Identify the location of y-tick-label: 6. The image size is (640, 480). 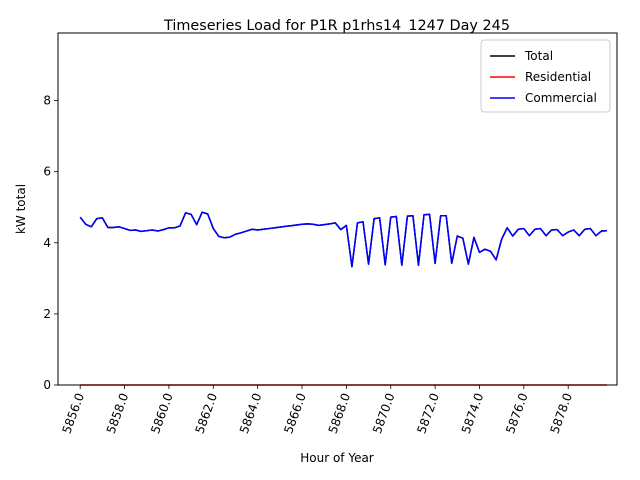
(47, 172).